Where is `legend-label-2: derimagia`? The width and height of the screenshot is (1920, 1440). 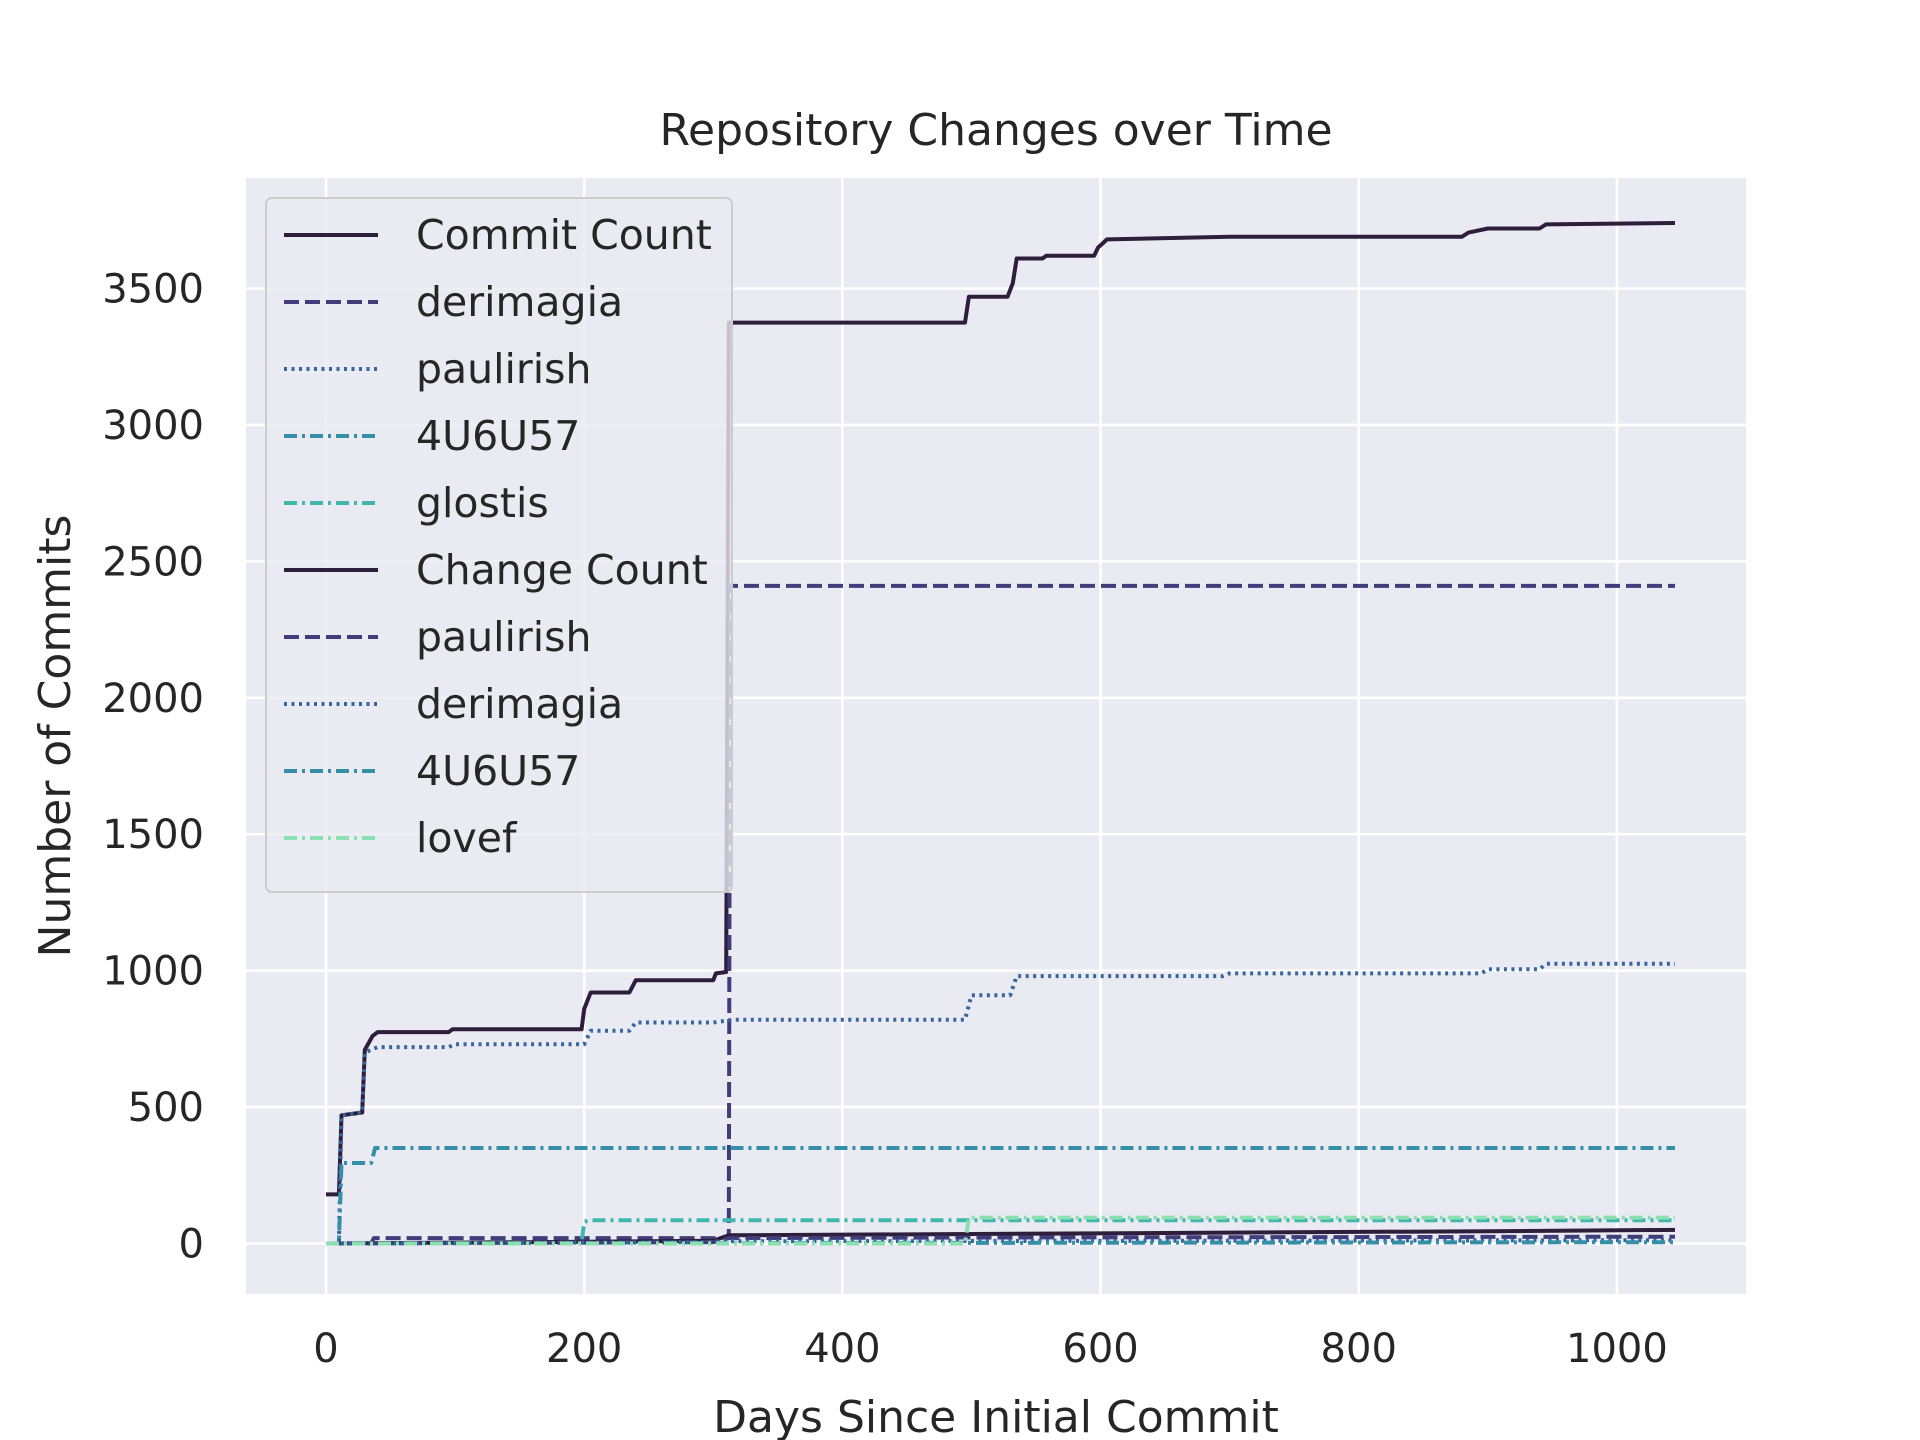 legend-label-2: derimagia is located at coordinates (519, 302).